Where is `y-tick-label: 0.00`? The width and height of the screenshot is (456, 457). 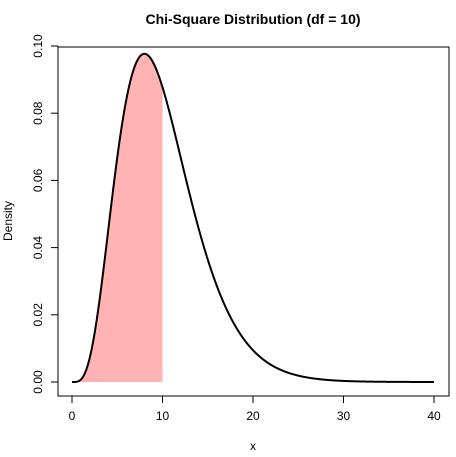
y-tick-label: 0.00 is located at coordinates (38, 382).